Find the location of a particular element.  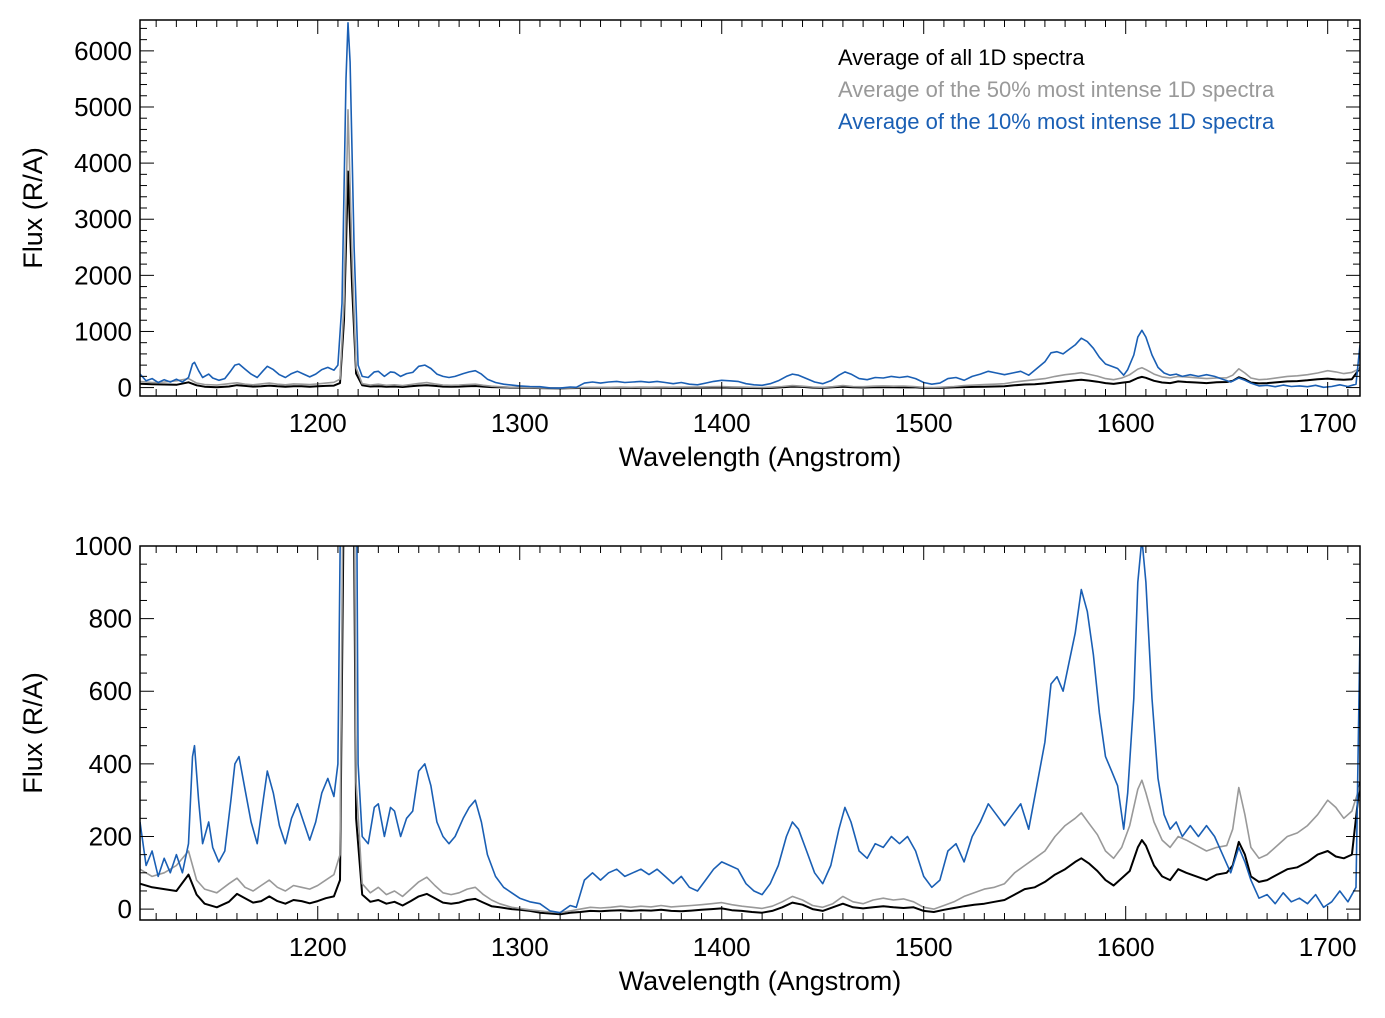

y-tick-label: 3000 is located at coordinates (103, 219).